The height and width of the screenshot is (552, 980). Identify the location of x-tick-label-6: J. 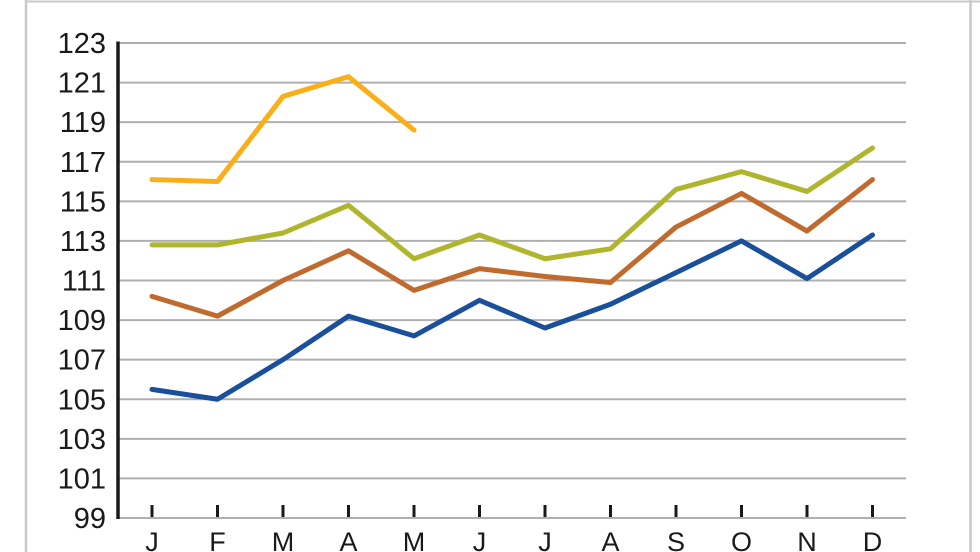
(480, 539).